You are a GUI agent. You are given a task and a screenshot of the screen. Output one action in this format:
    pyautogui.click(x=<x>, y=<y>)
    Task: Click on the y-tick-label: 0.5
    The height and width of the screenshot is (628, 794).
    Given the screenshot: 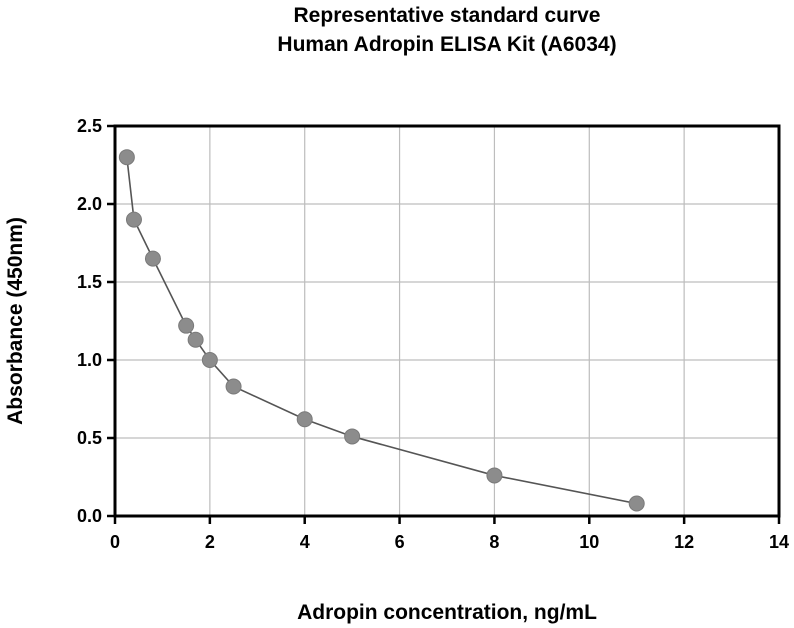 What is the action you would take?
    pyautogui.click(x=89, y=438)
    